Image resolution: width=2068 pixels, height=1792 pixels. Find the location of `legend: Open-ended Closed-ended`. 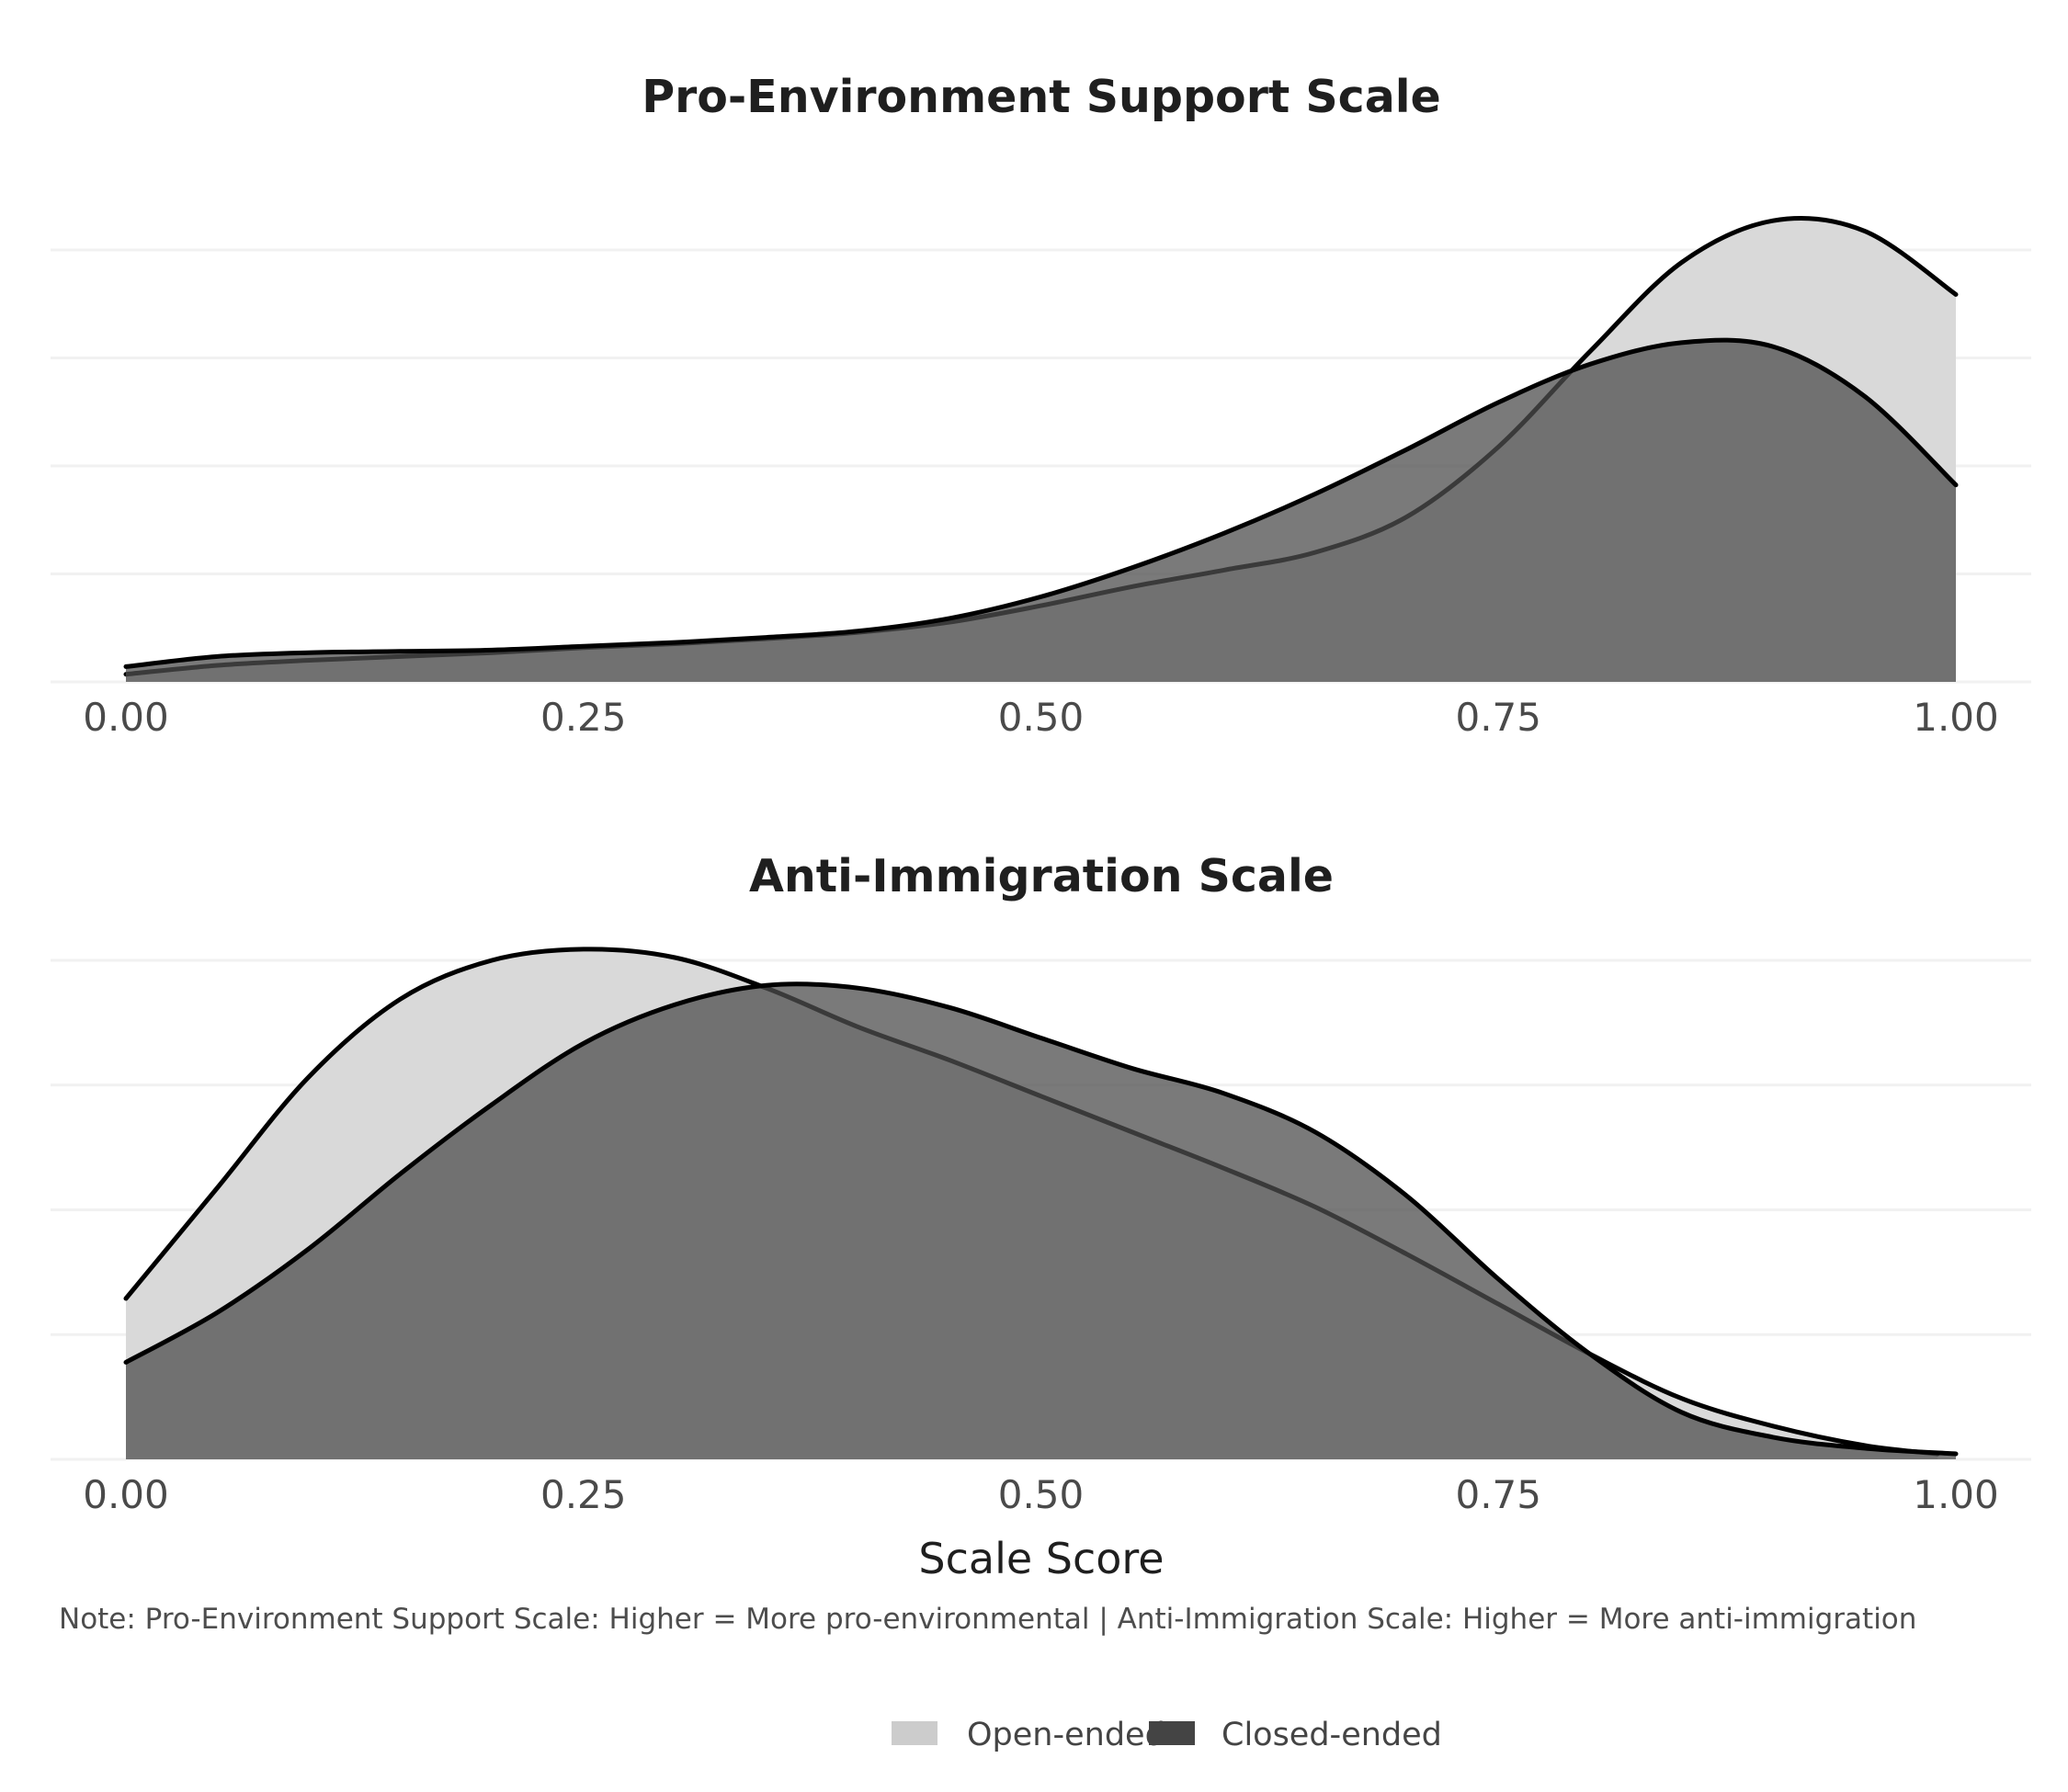

legend: Open-ended Closed-ended is located at coordinates (1167, 1735).